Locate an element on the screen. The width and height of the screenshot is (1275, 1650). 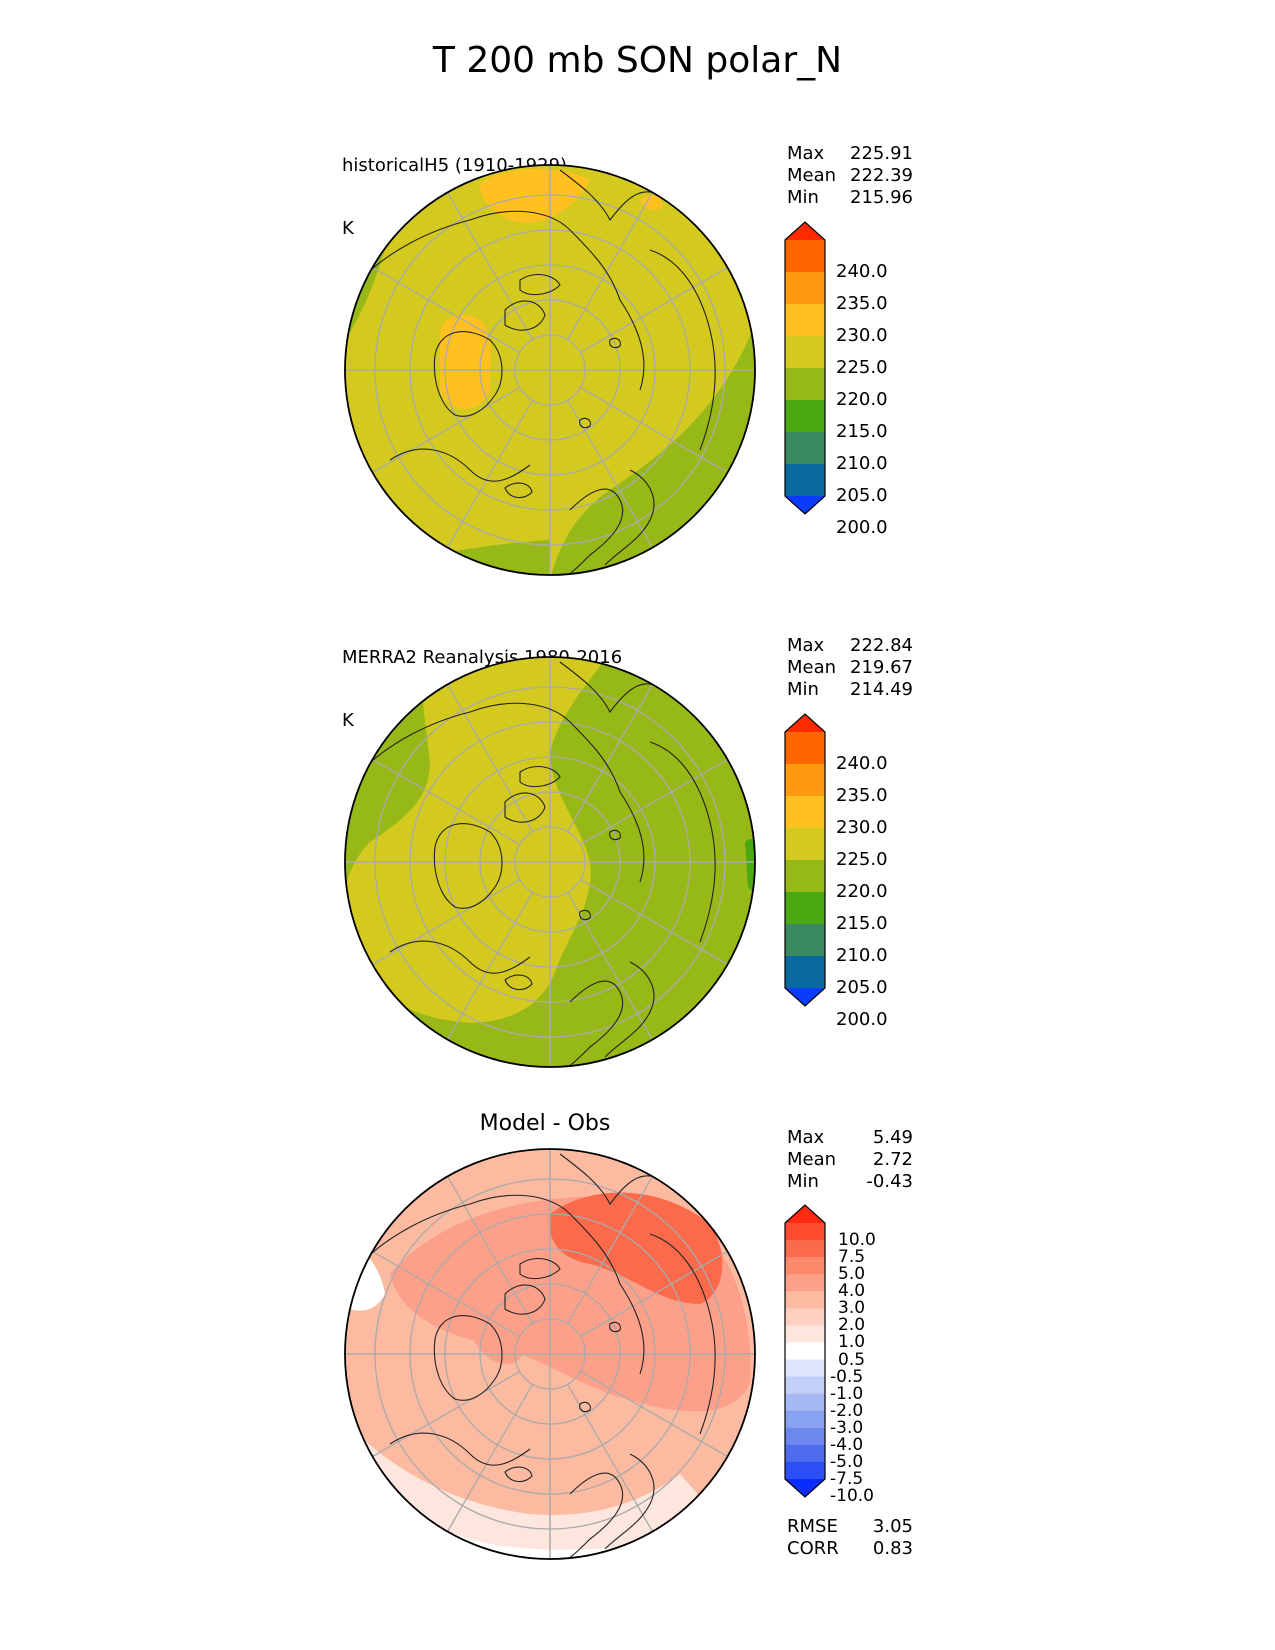
stat-row-min: Min 215.96 is located at coordinates (850, 198).